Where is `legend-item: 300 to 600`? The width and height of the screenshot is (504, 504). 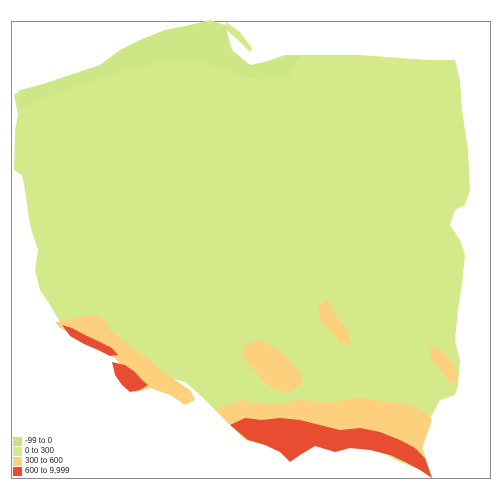
legend-item: 300 to 600 is located at coordinates (41, 461).